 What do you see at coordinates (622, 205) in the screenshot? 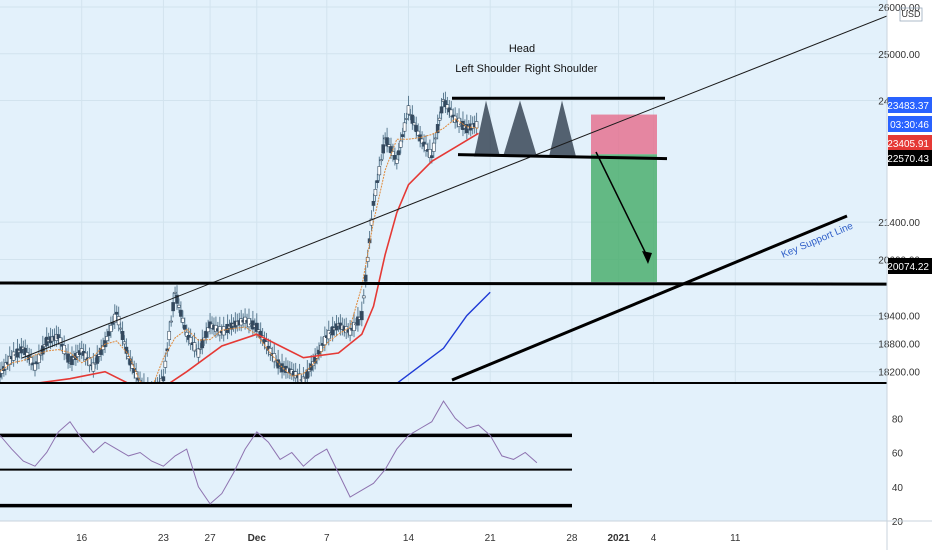
I see `projection-arrow-line` at bounding box center [622, 205].